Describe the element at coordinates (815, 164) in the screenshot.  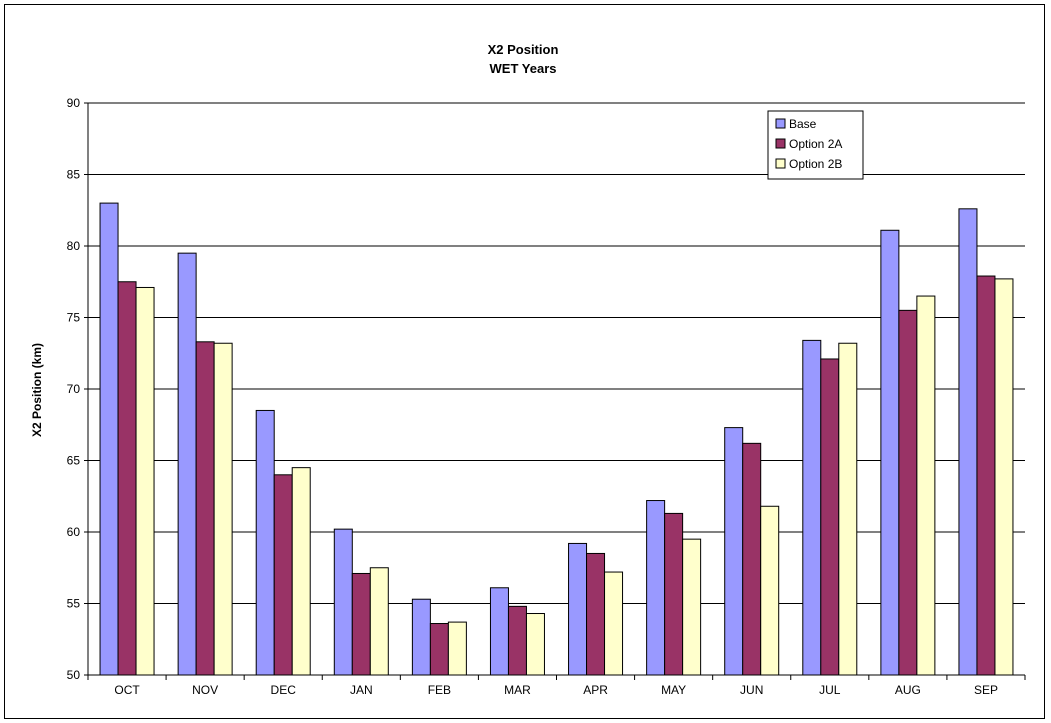
I see `legend-entry: Option 2B` at that location.